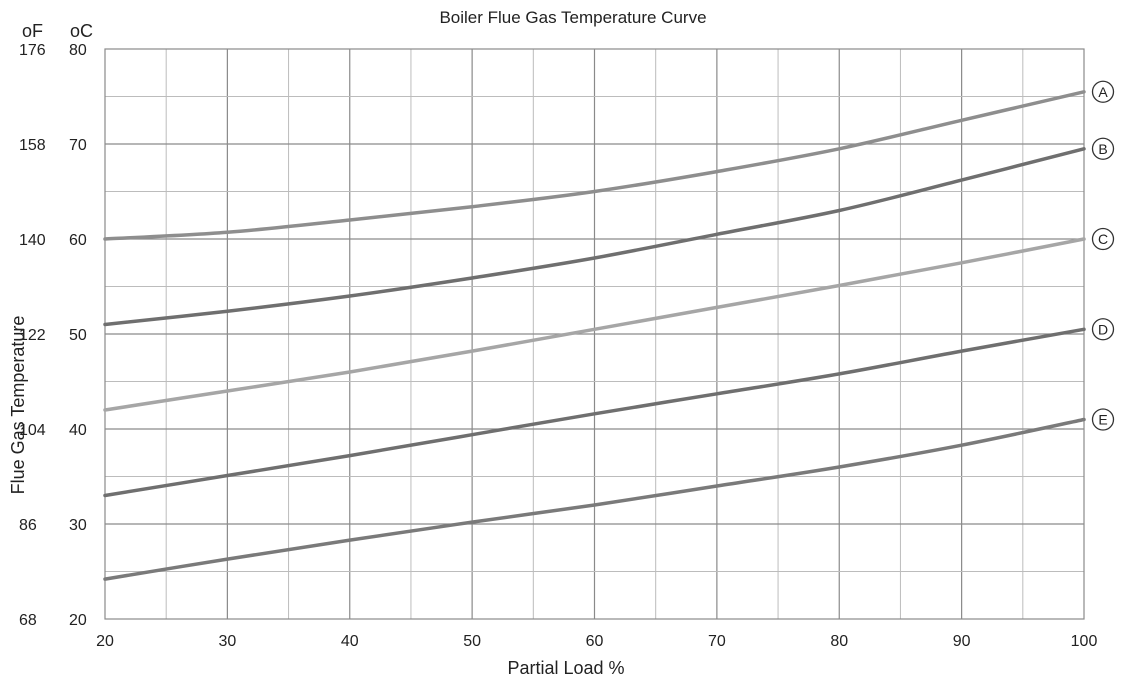 Image resolution: width=1121 pixels, height=683 pixels. What do you see at coordinates (1084, 641) in the screenshot?
I see `x-tick-label: 100` at bounding box center [1084, 641].